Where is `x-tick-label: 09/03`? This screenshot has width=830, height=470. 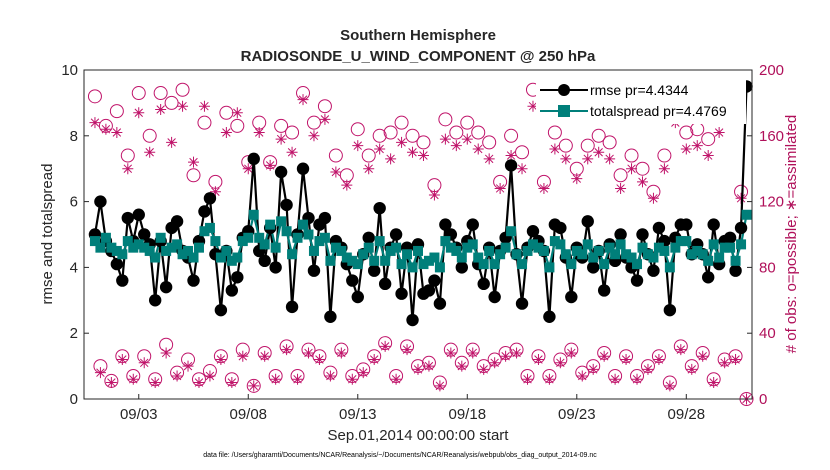
x-tick-label: 09/03 is located at coordinates (139, 414).